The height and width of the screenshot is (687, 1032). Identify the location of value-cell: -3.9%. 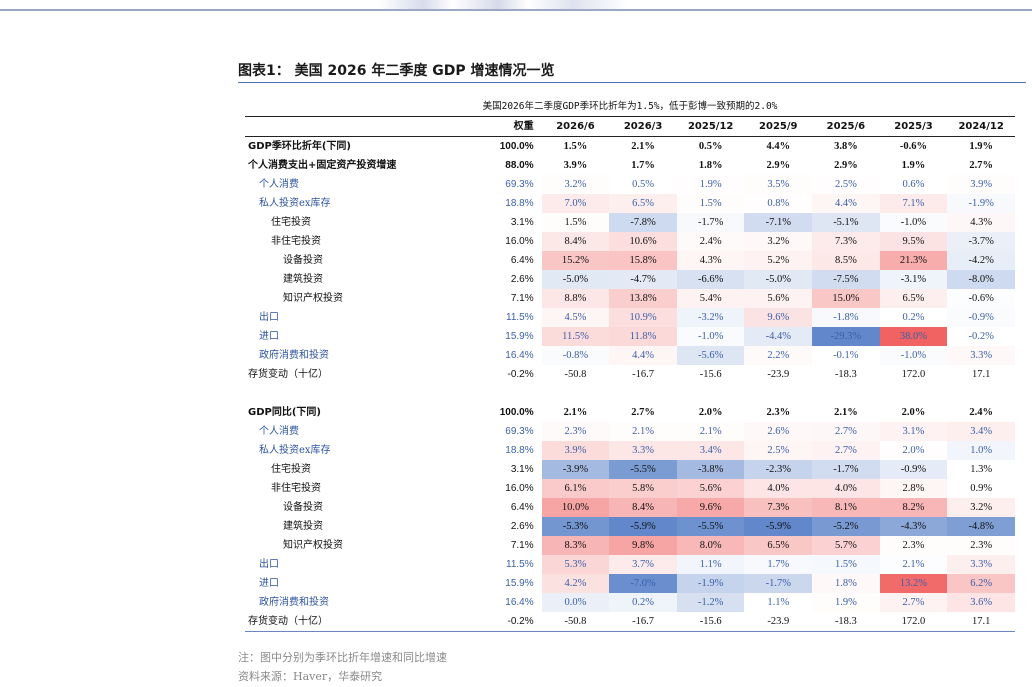
(575, 469).